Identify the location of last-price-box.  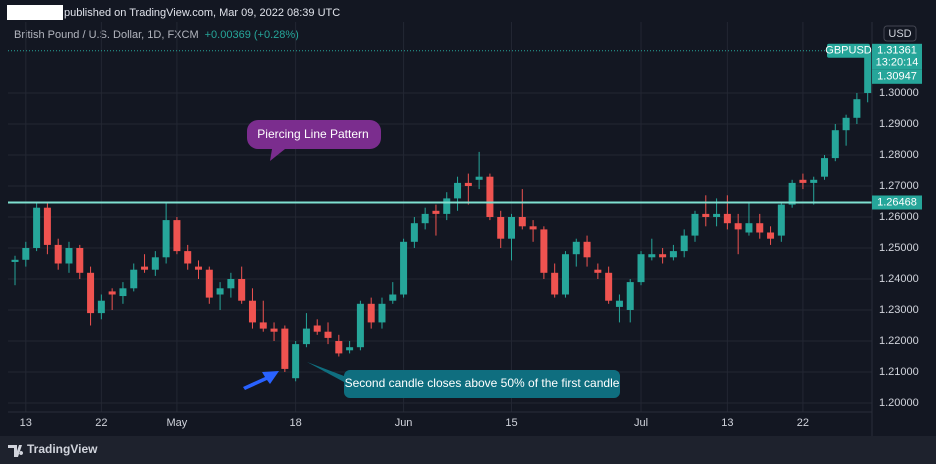
(897, 56).